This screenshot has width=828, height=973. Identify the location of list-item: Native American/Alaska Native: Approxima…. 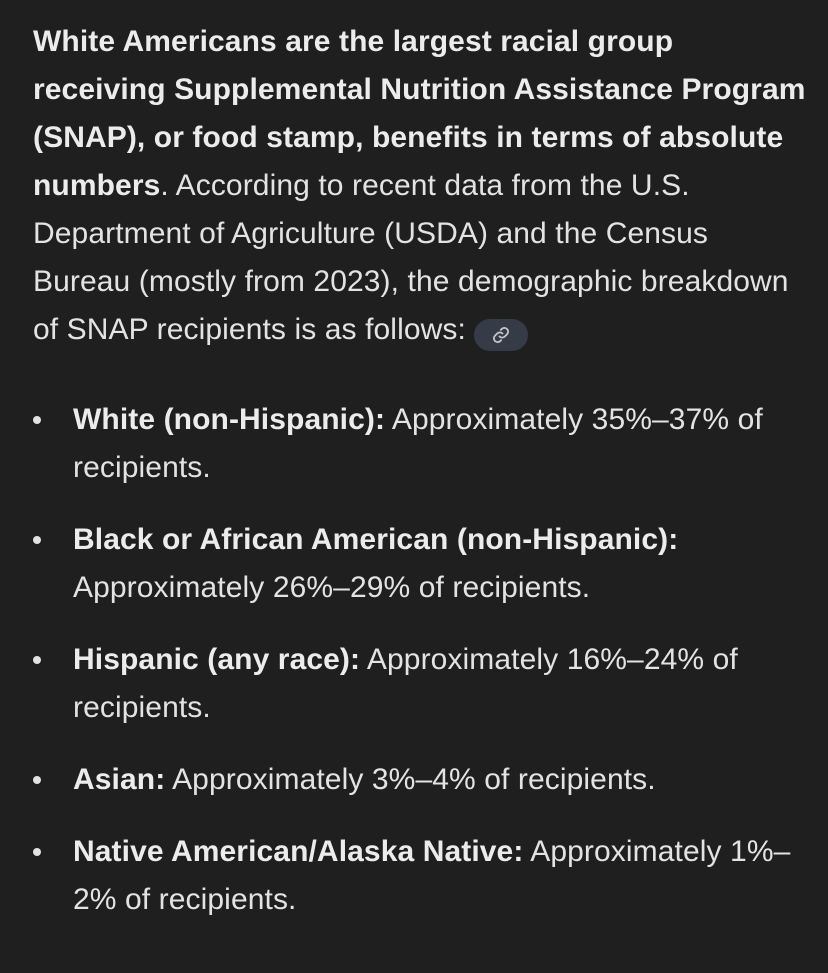
(423, 876).